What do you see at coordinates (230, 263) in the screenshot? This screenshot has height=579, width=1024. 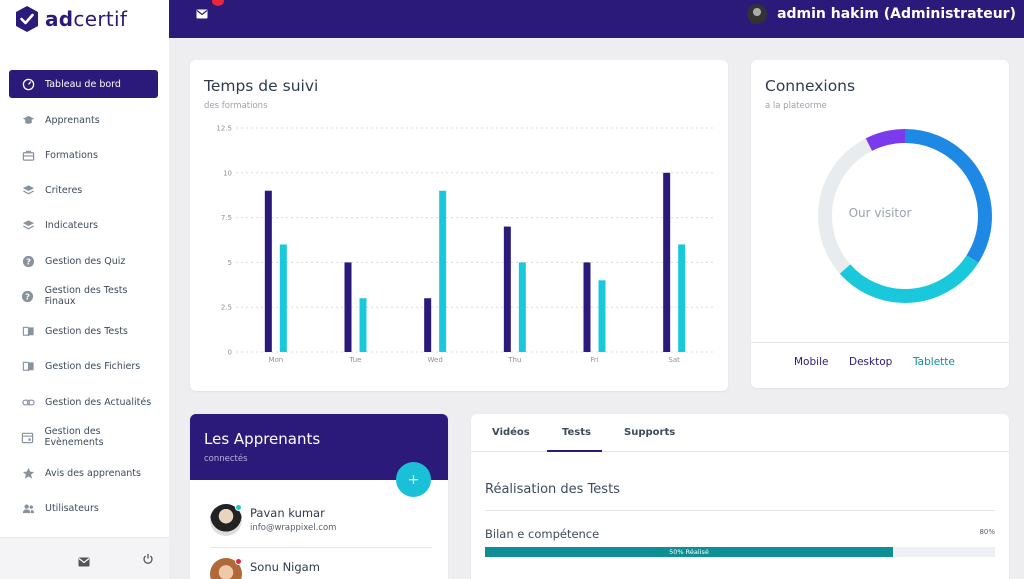 I see `y-tick-label: 5` at bounding box center [230, 263].